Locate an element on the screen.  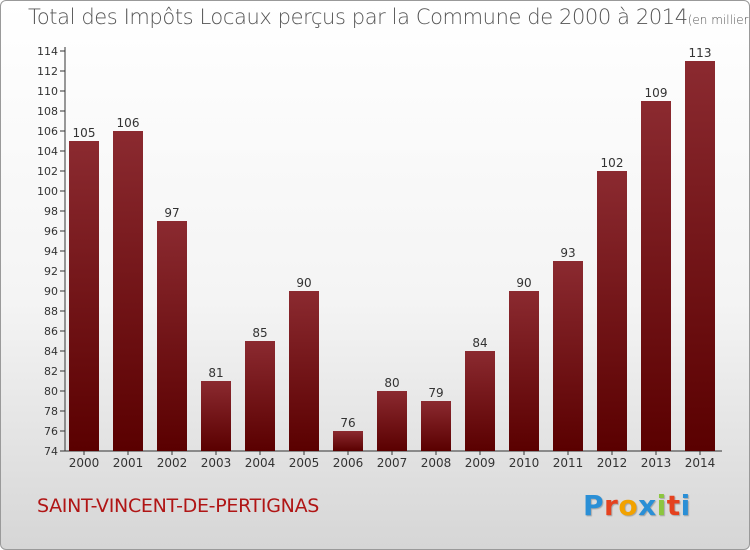
data-label-2010: 90 is located at coordinates (523, 283).